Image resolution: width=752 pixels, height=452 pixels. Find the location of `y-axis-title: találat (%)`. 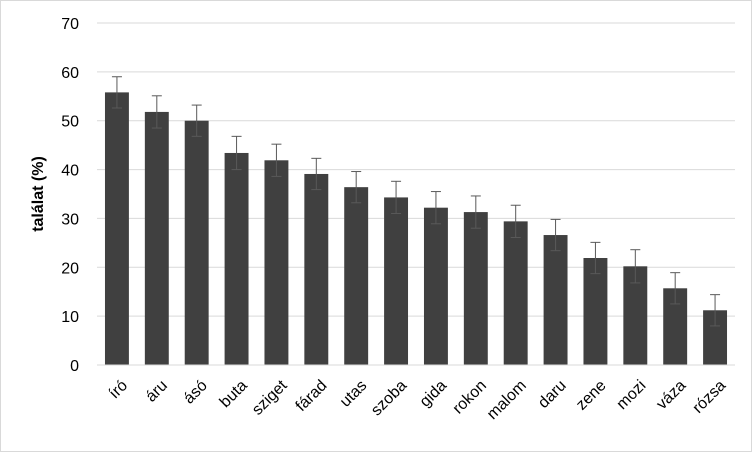

y-axis-title: találat (%) is located at coordinates (38, 194).